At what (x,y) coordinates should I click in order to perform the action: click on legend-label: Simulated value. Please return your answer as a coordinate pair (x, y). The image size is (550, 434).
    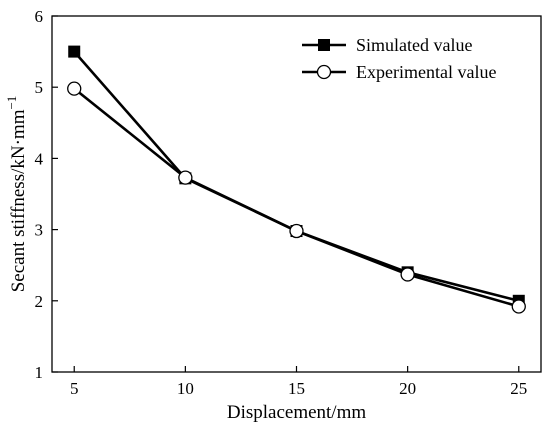
    Looking at the image, I should click on (414, 45).